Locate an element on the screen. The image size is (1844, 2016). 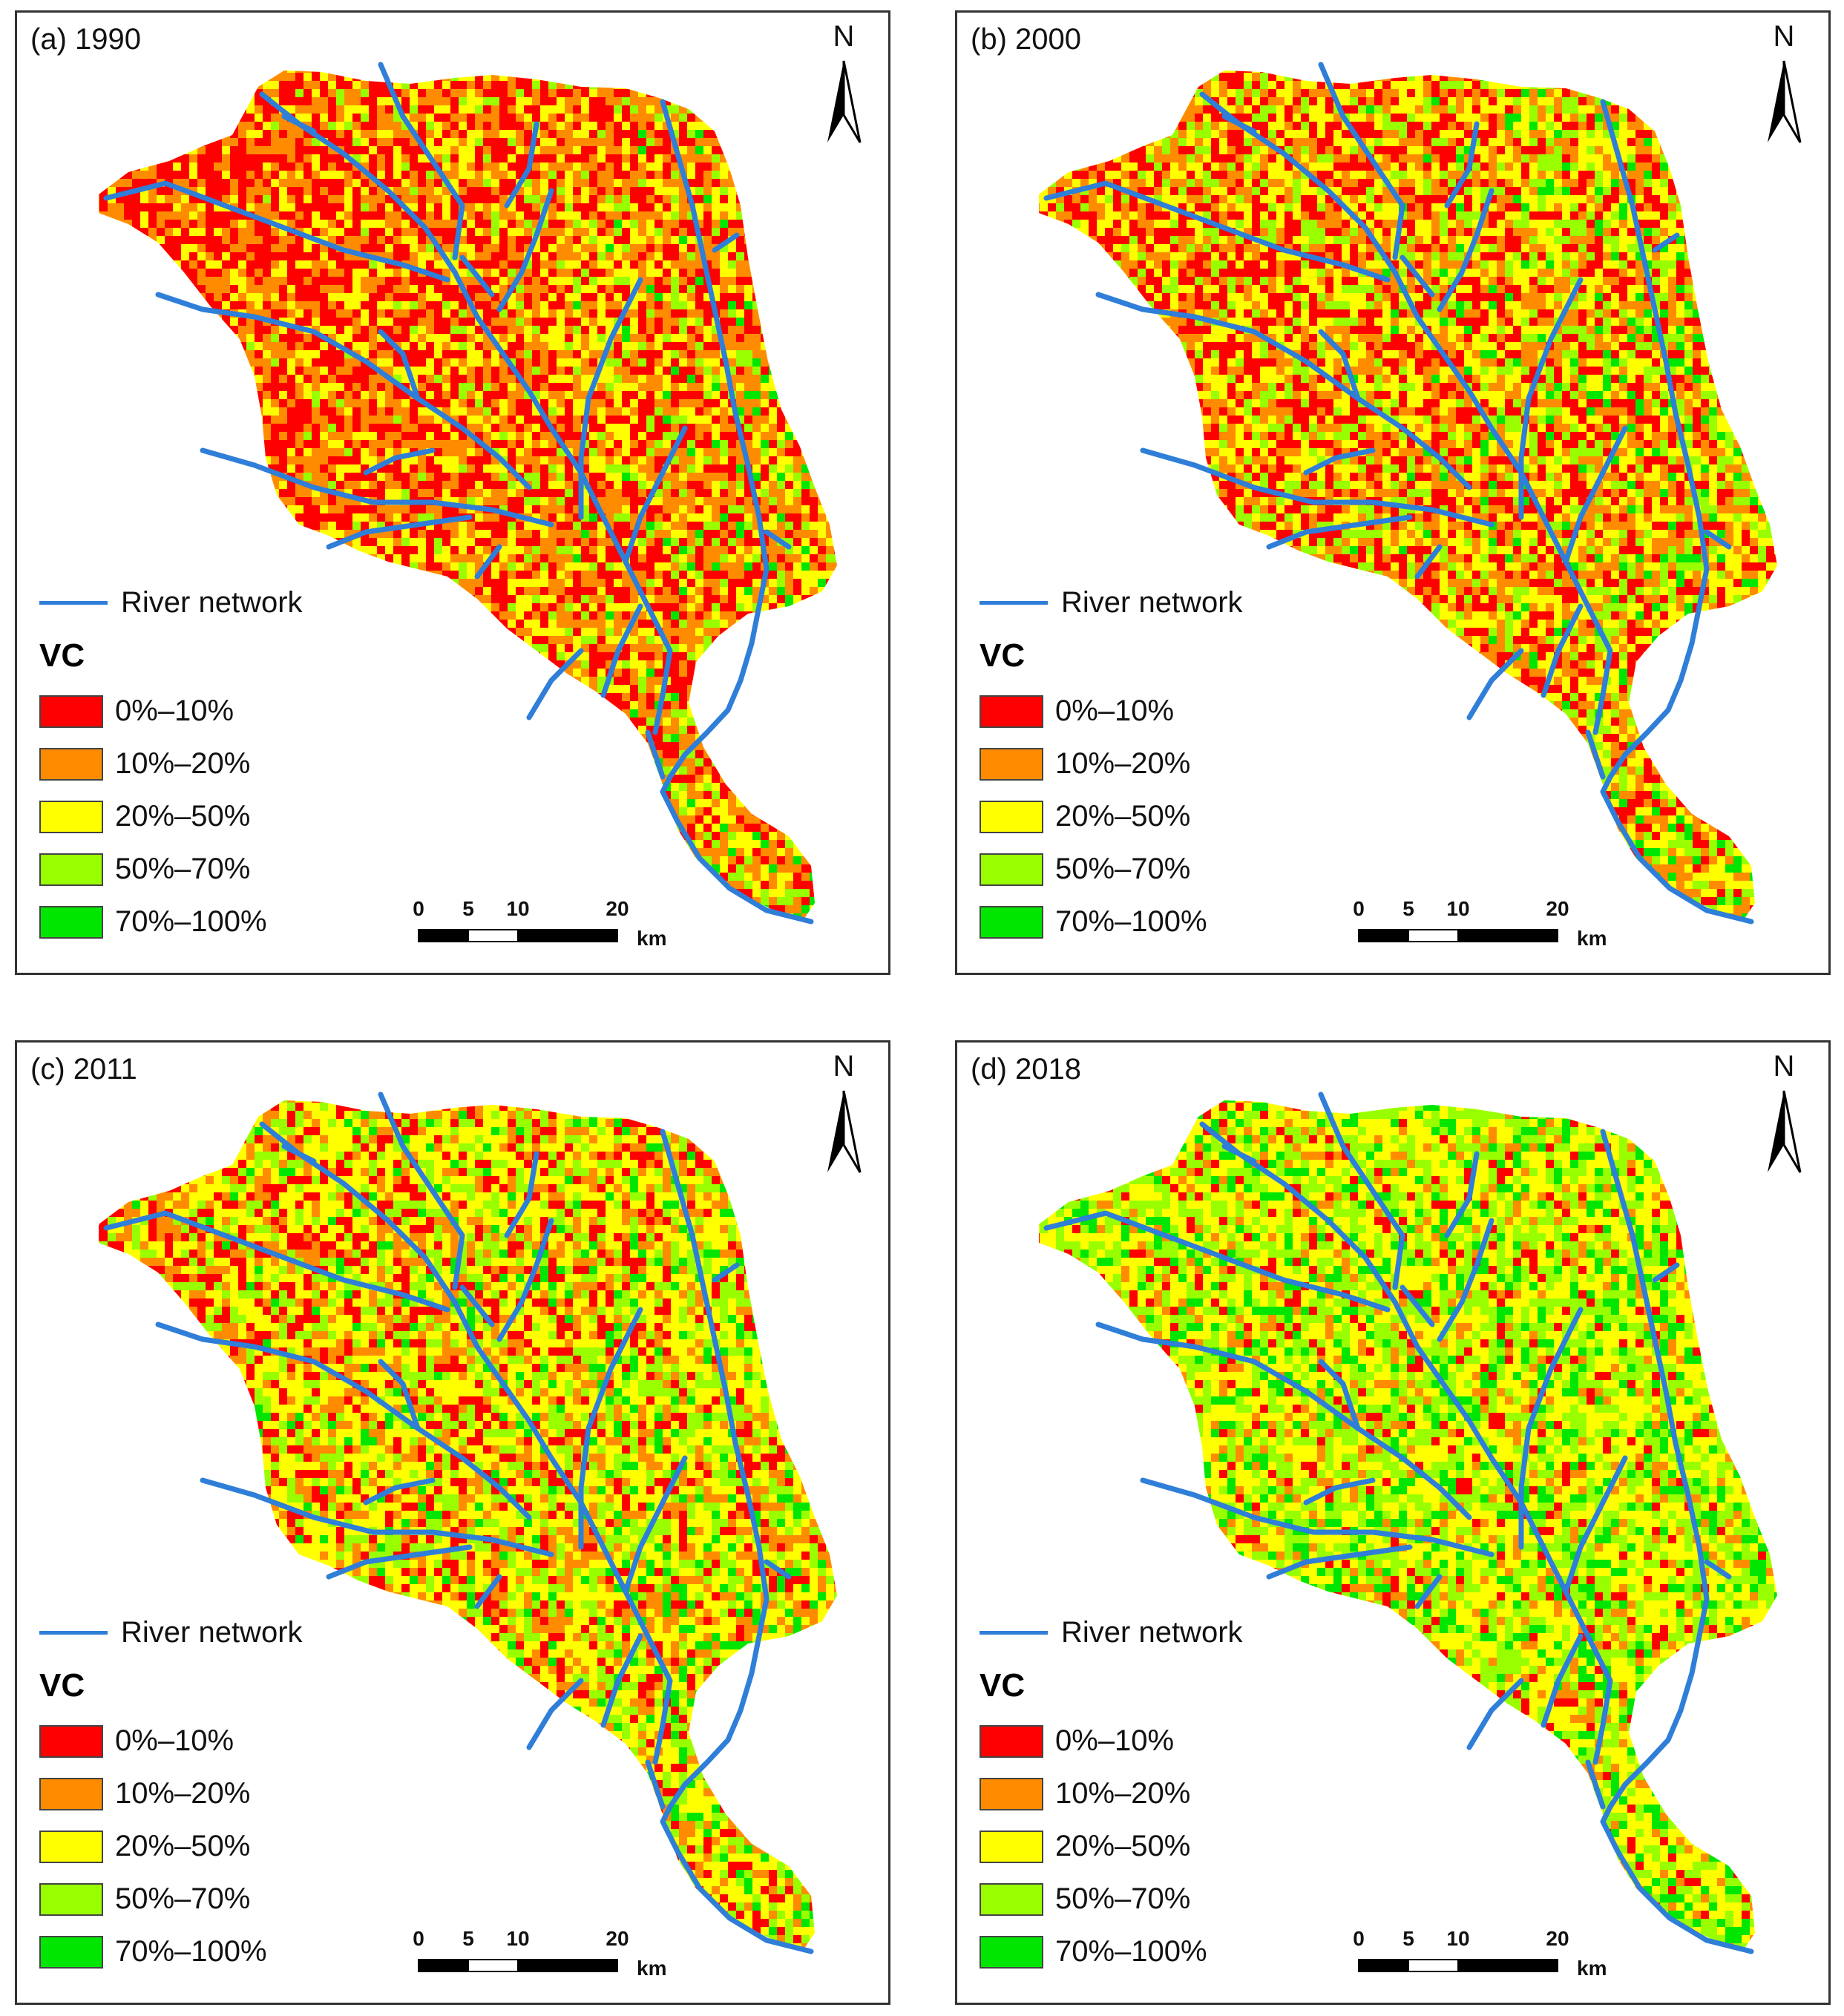
scale-tick: 0 is located at coordinates (1359, 909).